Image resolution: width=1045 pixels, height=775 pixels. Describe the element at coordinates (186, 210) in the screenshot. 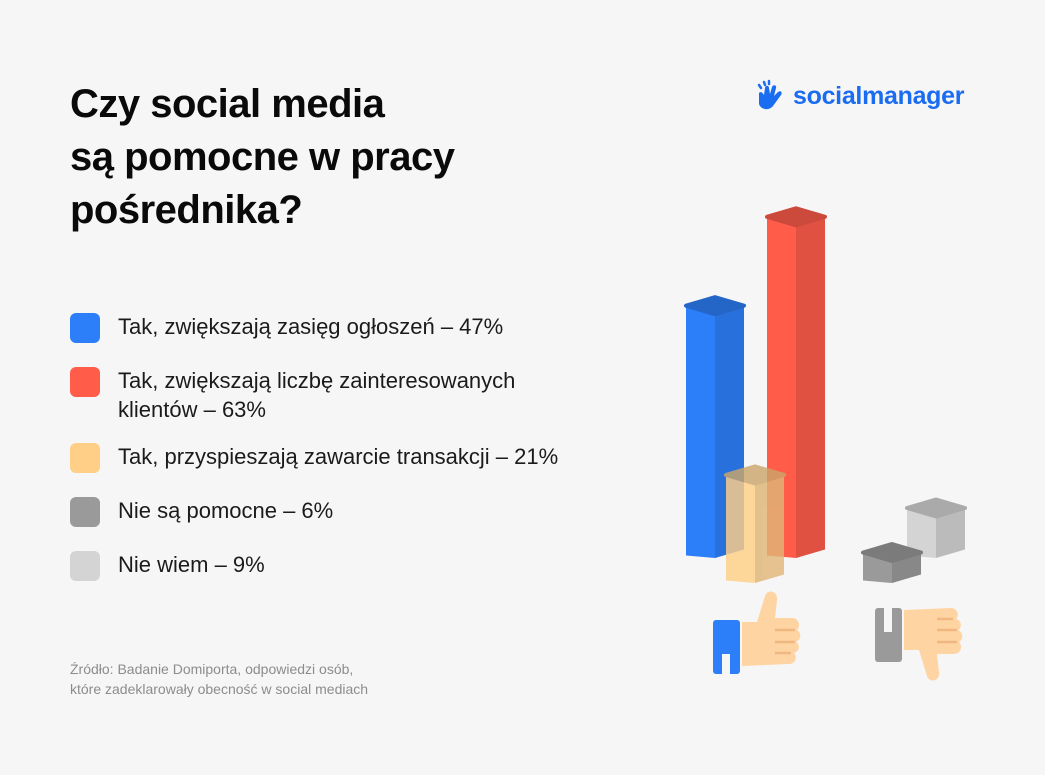

I see `title-line: pośrednika?` at that location.